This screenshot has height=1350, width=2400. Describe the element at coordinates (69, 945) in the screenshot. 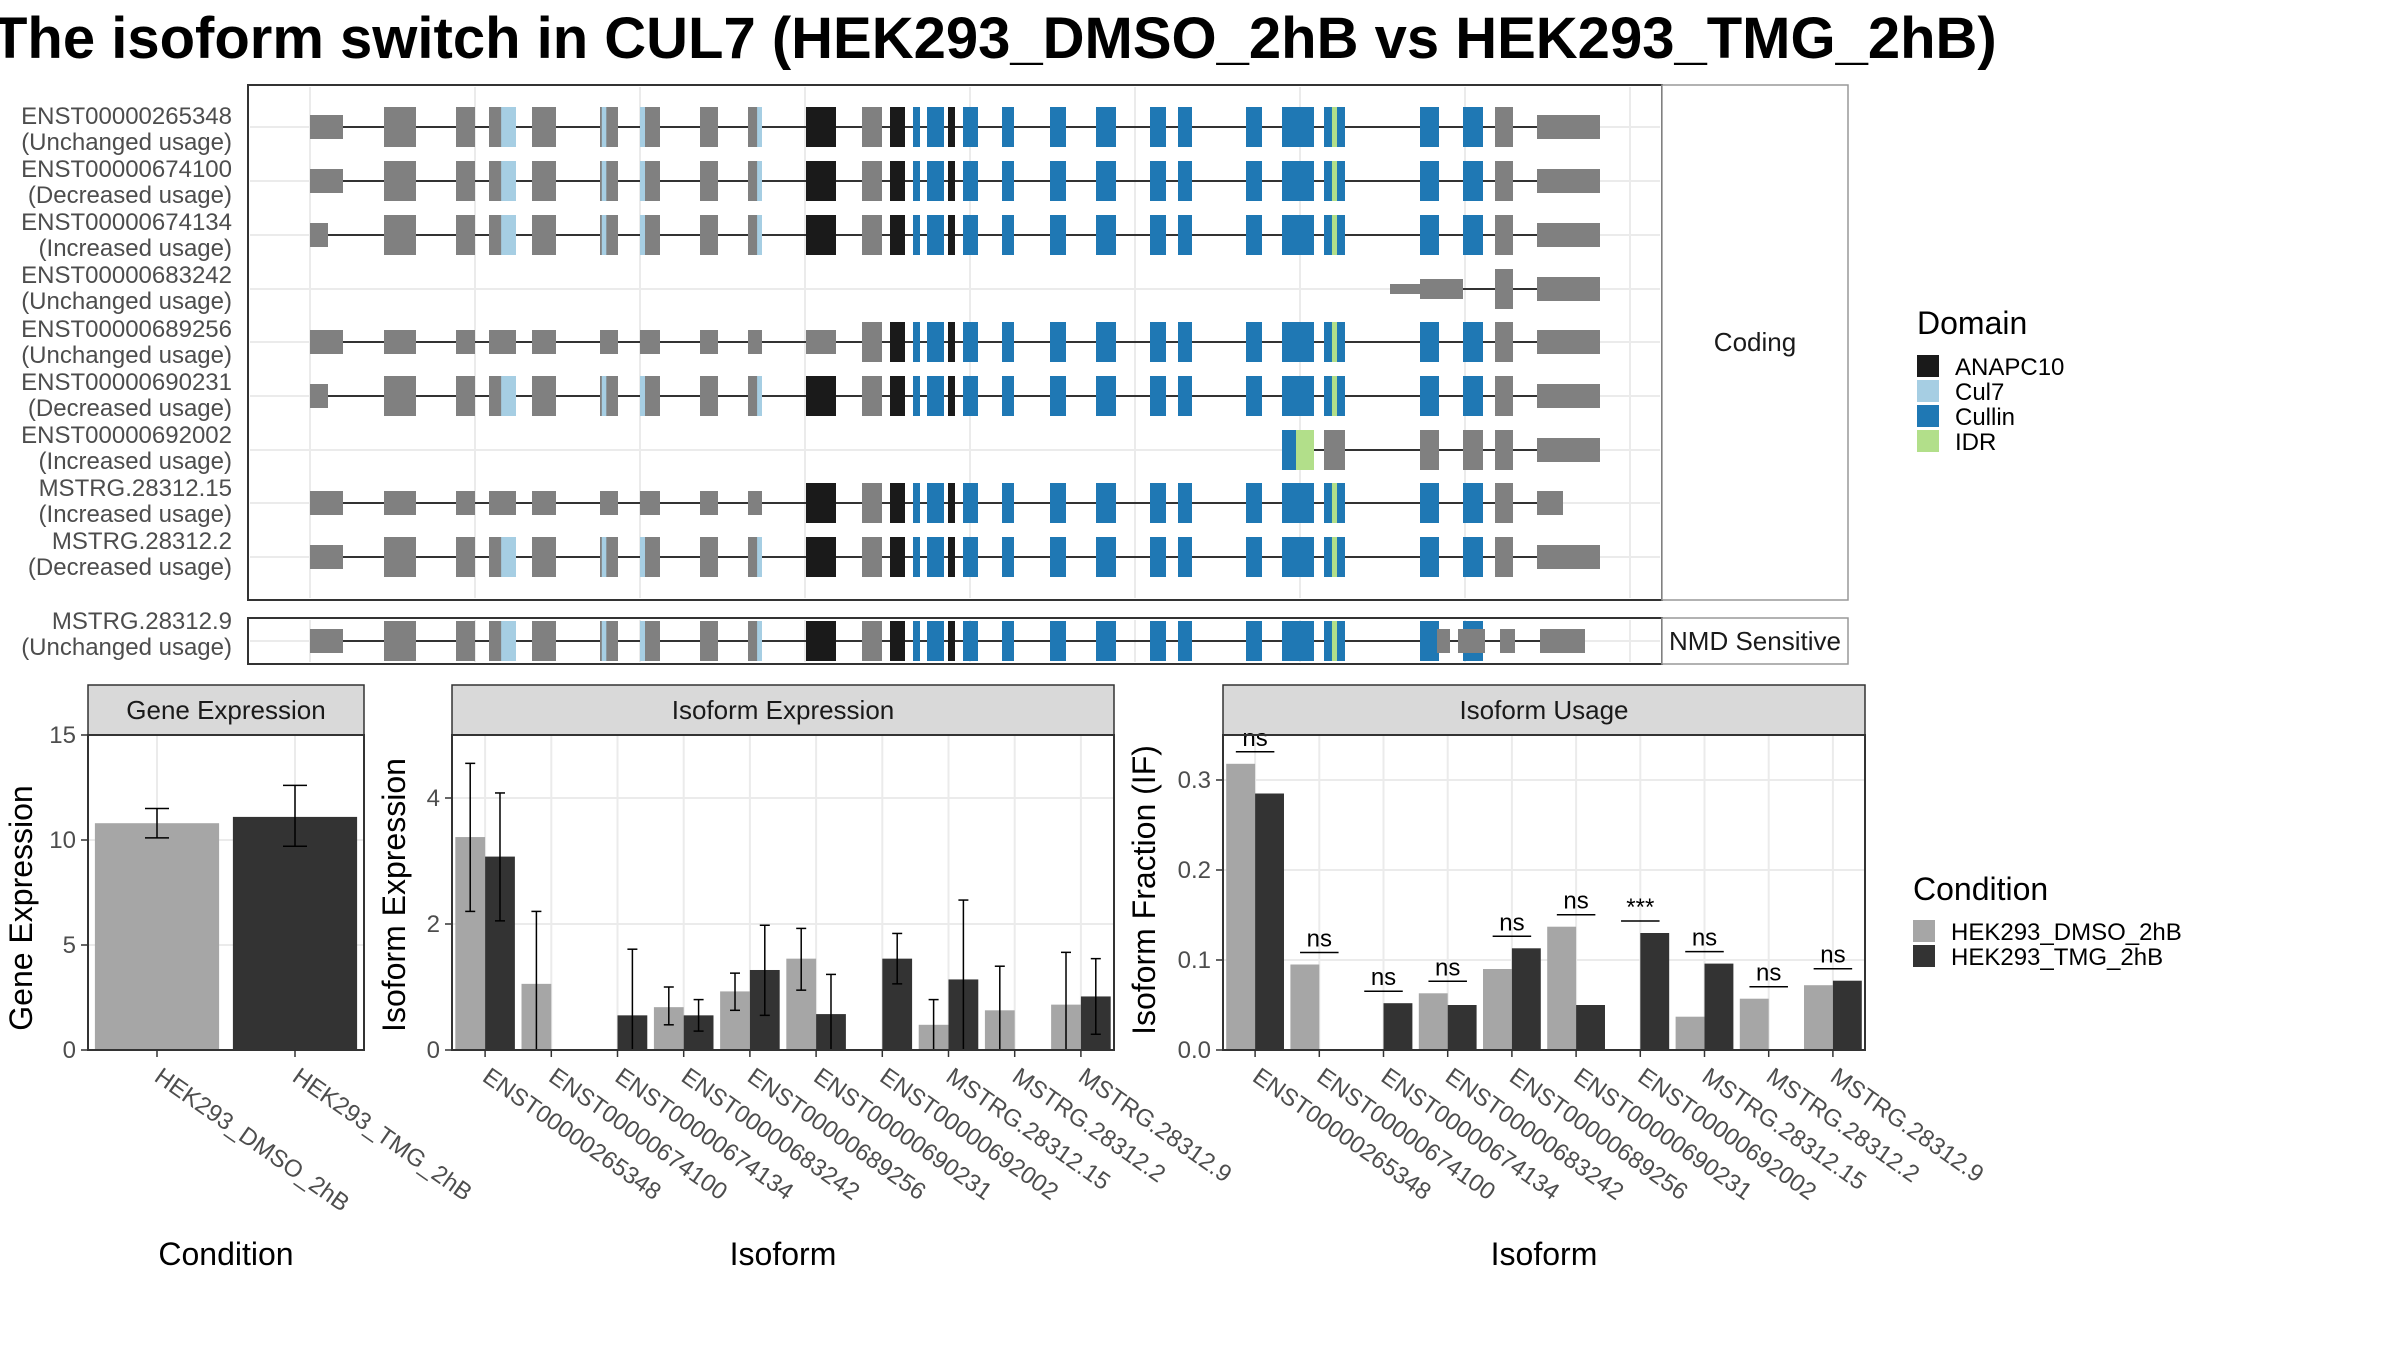

I see `y-tick-label: 5` at that location.